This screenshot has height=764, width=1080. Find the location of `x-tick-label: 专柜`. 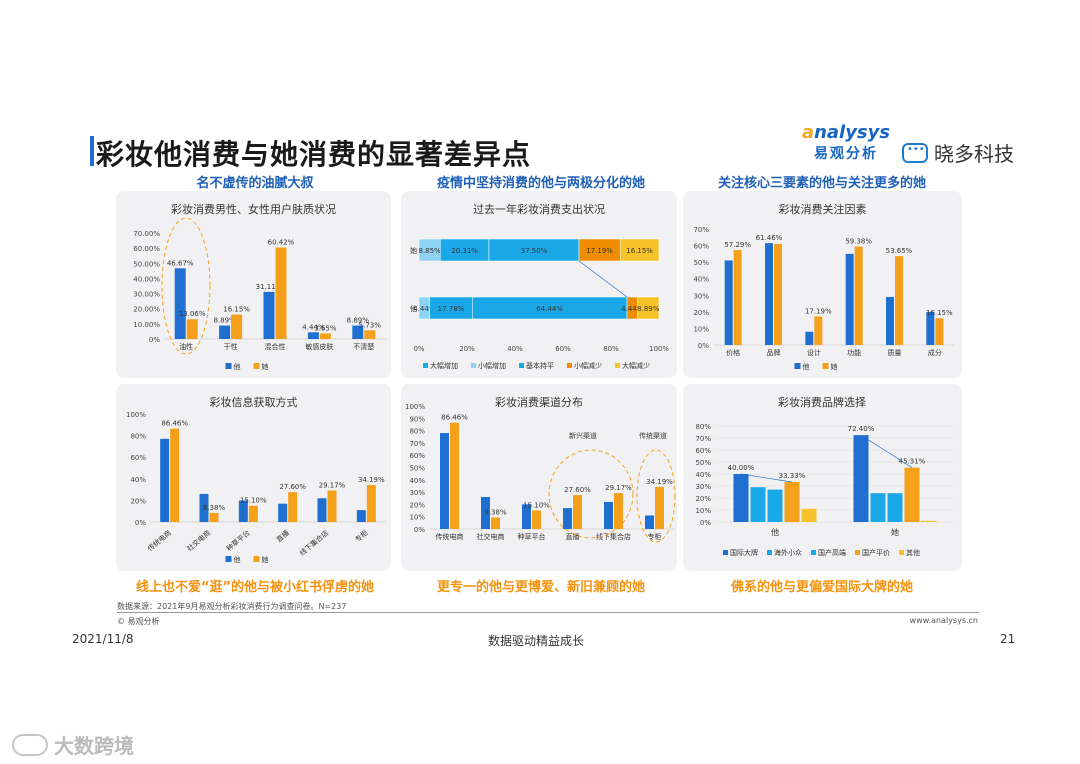

x-tick-label: 专柜 is located at coordinates (655, 536).